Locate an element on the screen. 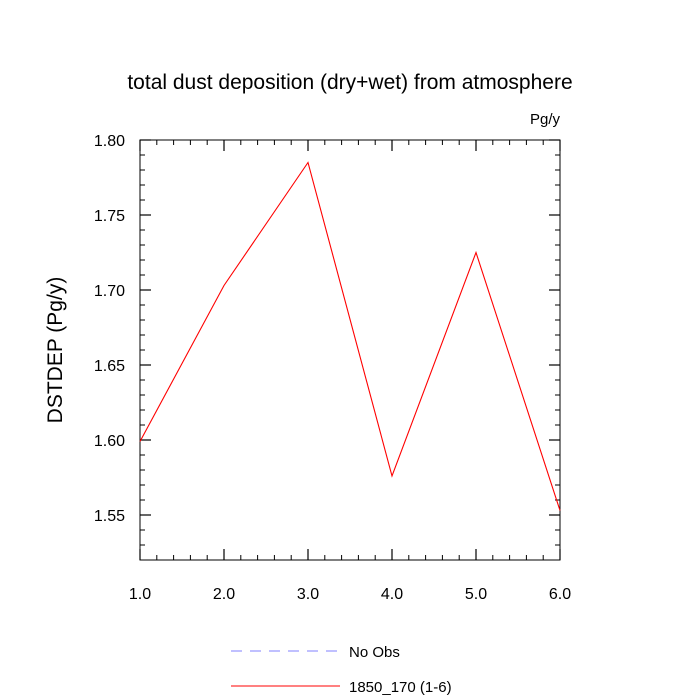 Image resolution: width=700 pixels, height=700 pixels. y-tick-label: 1.70 is located at coordinates (109, 291).